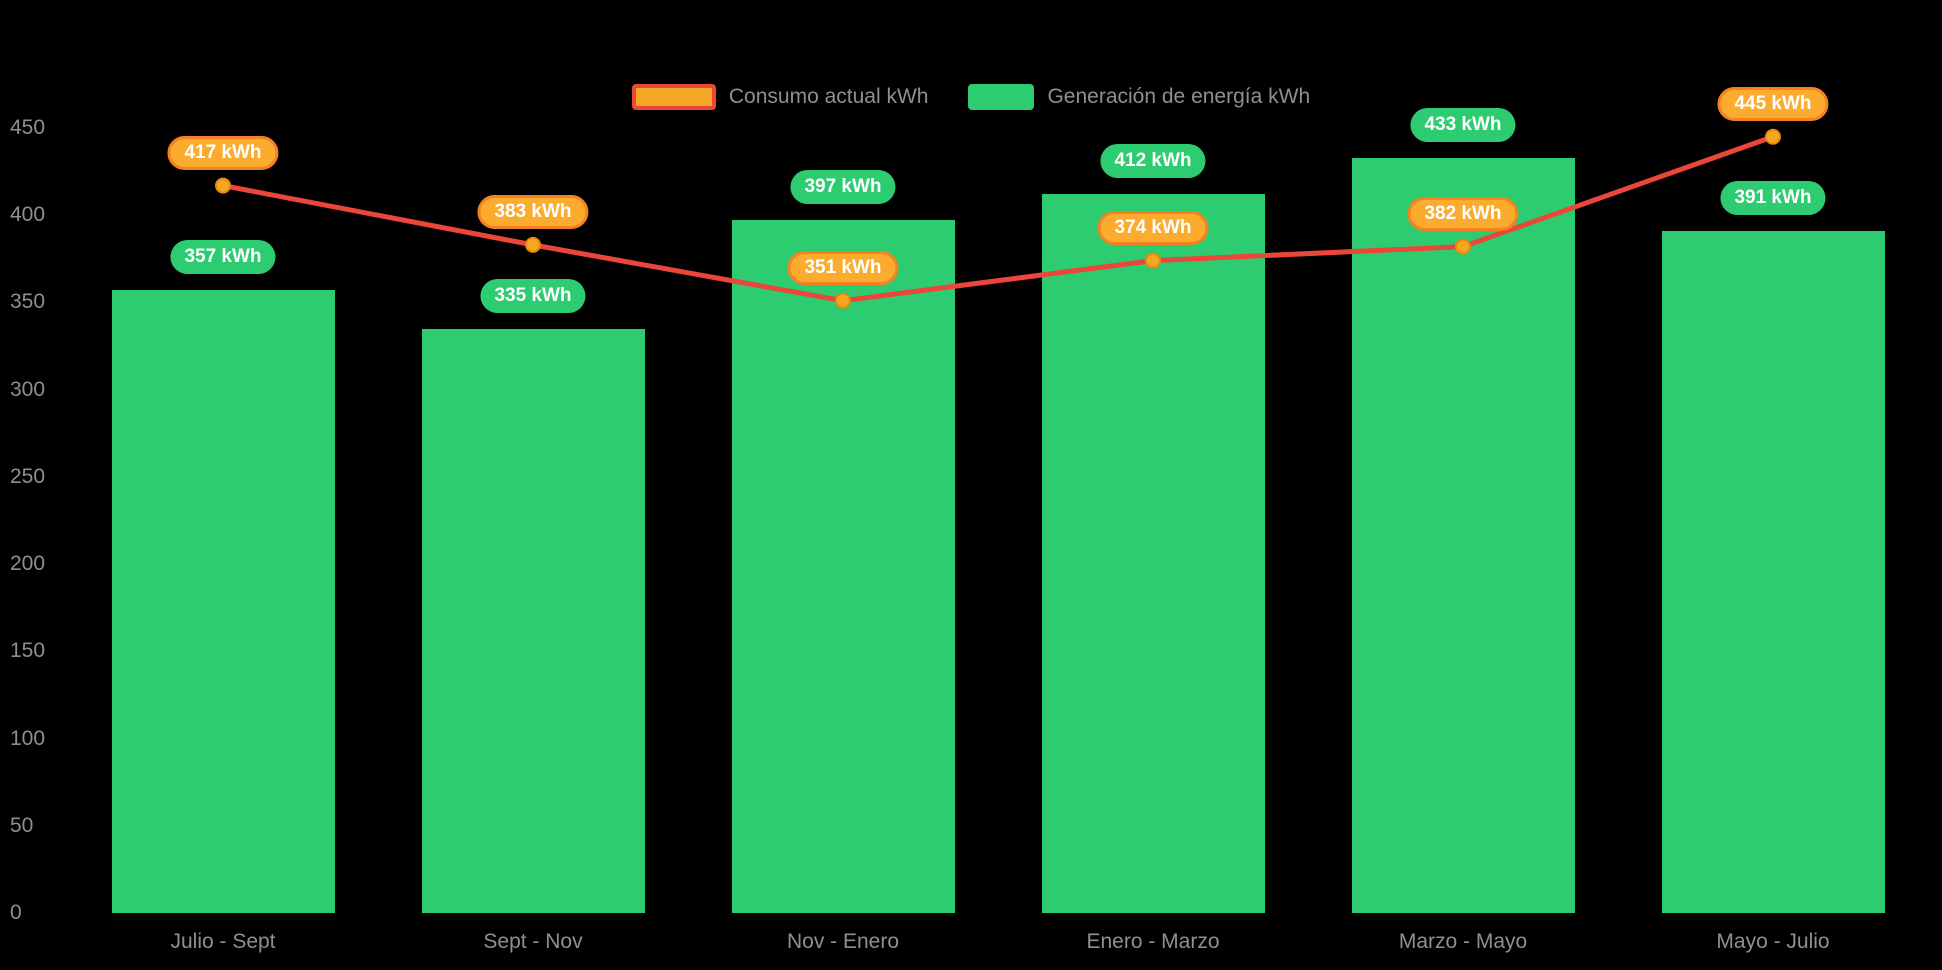  Describe the element at coordinates (28, 564) in the screenshot. I see `y-axis-tick-label: 200` at that location.